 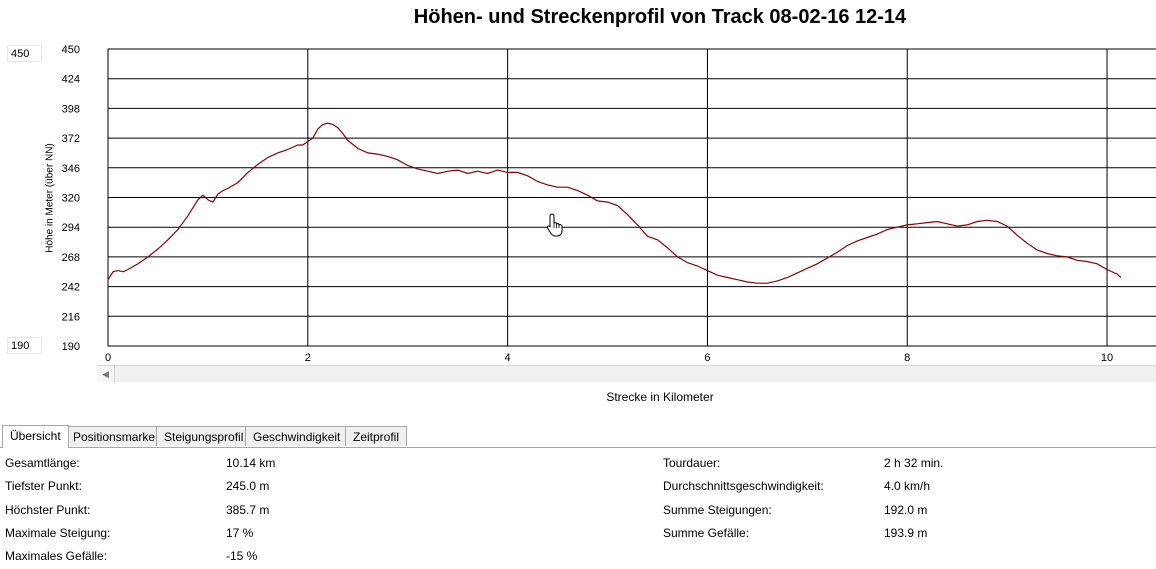 I want to click on stat-value: 193.9 m, so click(x=906, y=533).